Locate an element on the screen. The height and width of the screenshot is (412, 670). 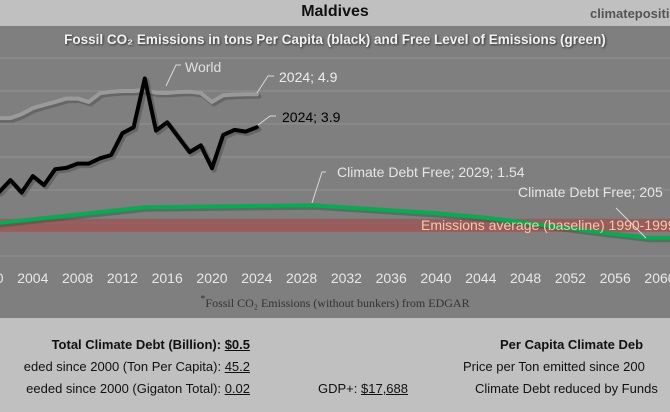
world-end-leader-line is located at coordinates (265, 84).